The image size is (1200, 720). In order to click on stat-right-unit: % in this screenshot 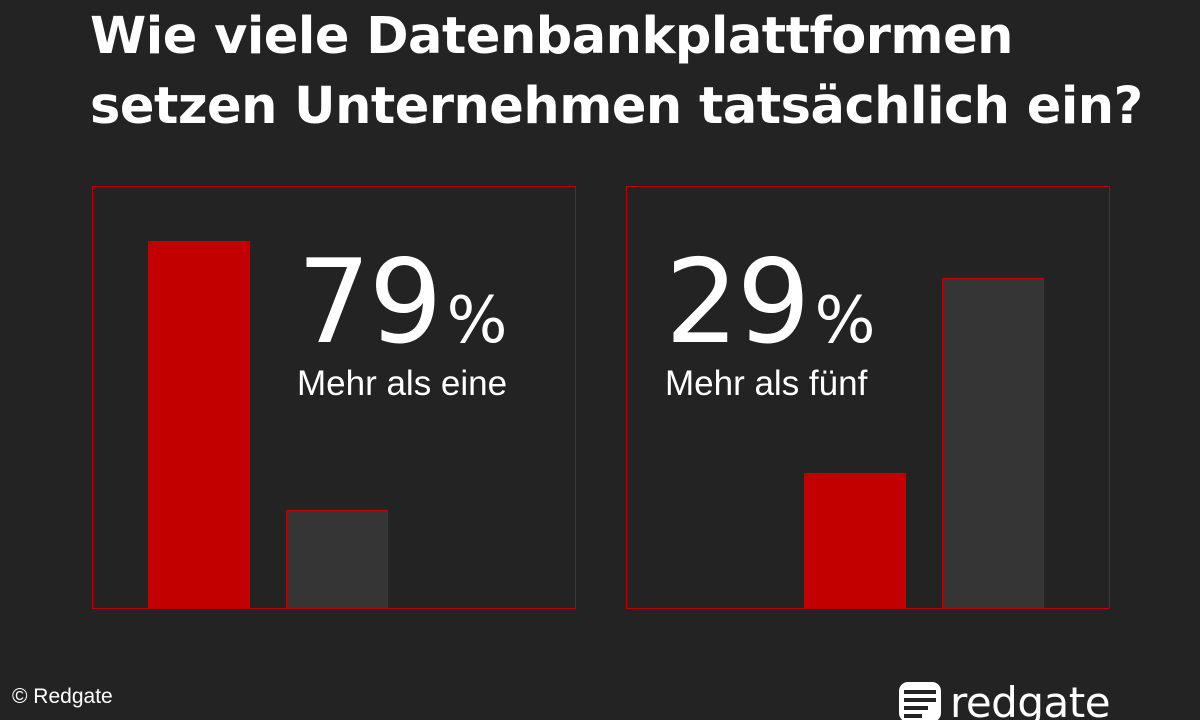, I will do `click(845, 321)`.